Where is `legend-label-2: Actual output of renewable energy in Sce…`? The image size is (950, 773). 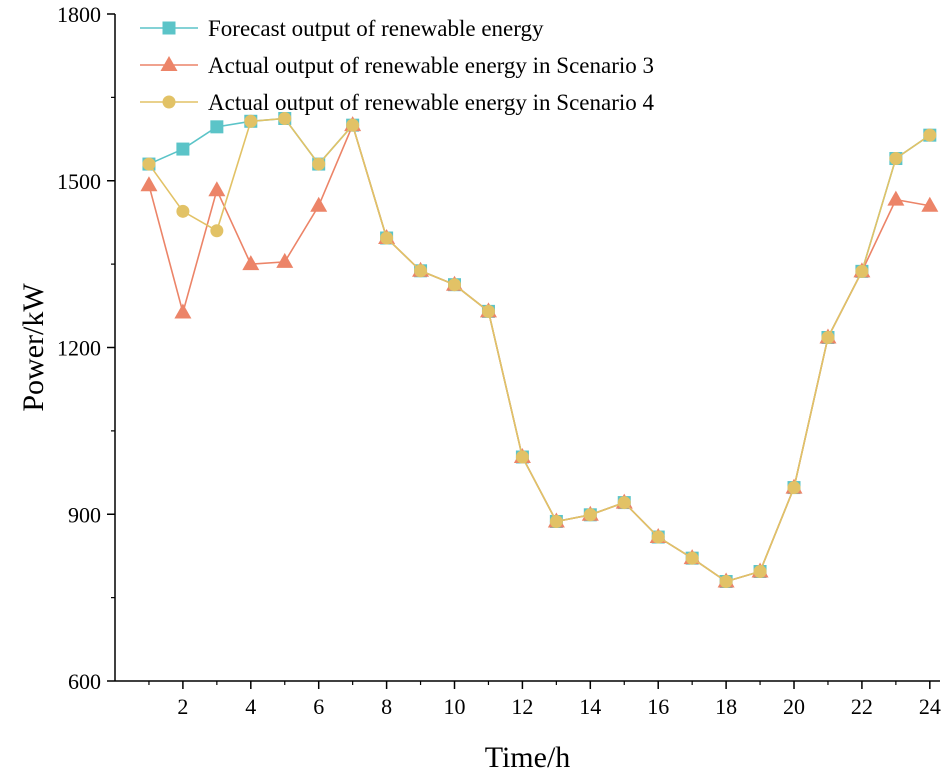 legend-label-2: Actual output of renewable energy in Sce… is located at coordinates (431, 65).